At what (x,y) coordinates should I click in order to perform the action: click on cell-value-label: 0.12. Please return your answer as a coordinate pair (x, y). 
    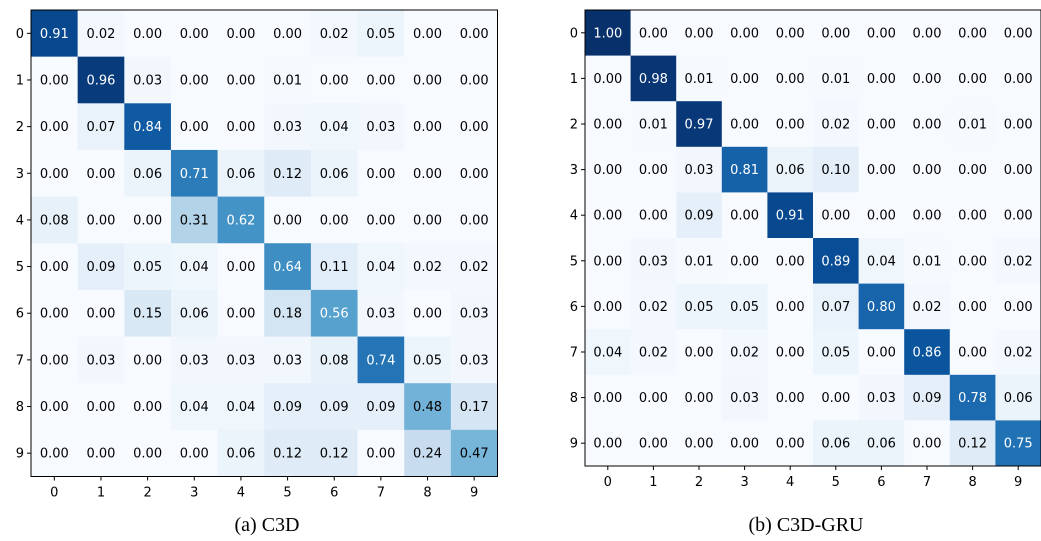
    Looking at the image, I should click on (972, 444).